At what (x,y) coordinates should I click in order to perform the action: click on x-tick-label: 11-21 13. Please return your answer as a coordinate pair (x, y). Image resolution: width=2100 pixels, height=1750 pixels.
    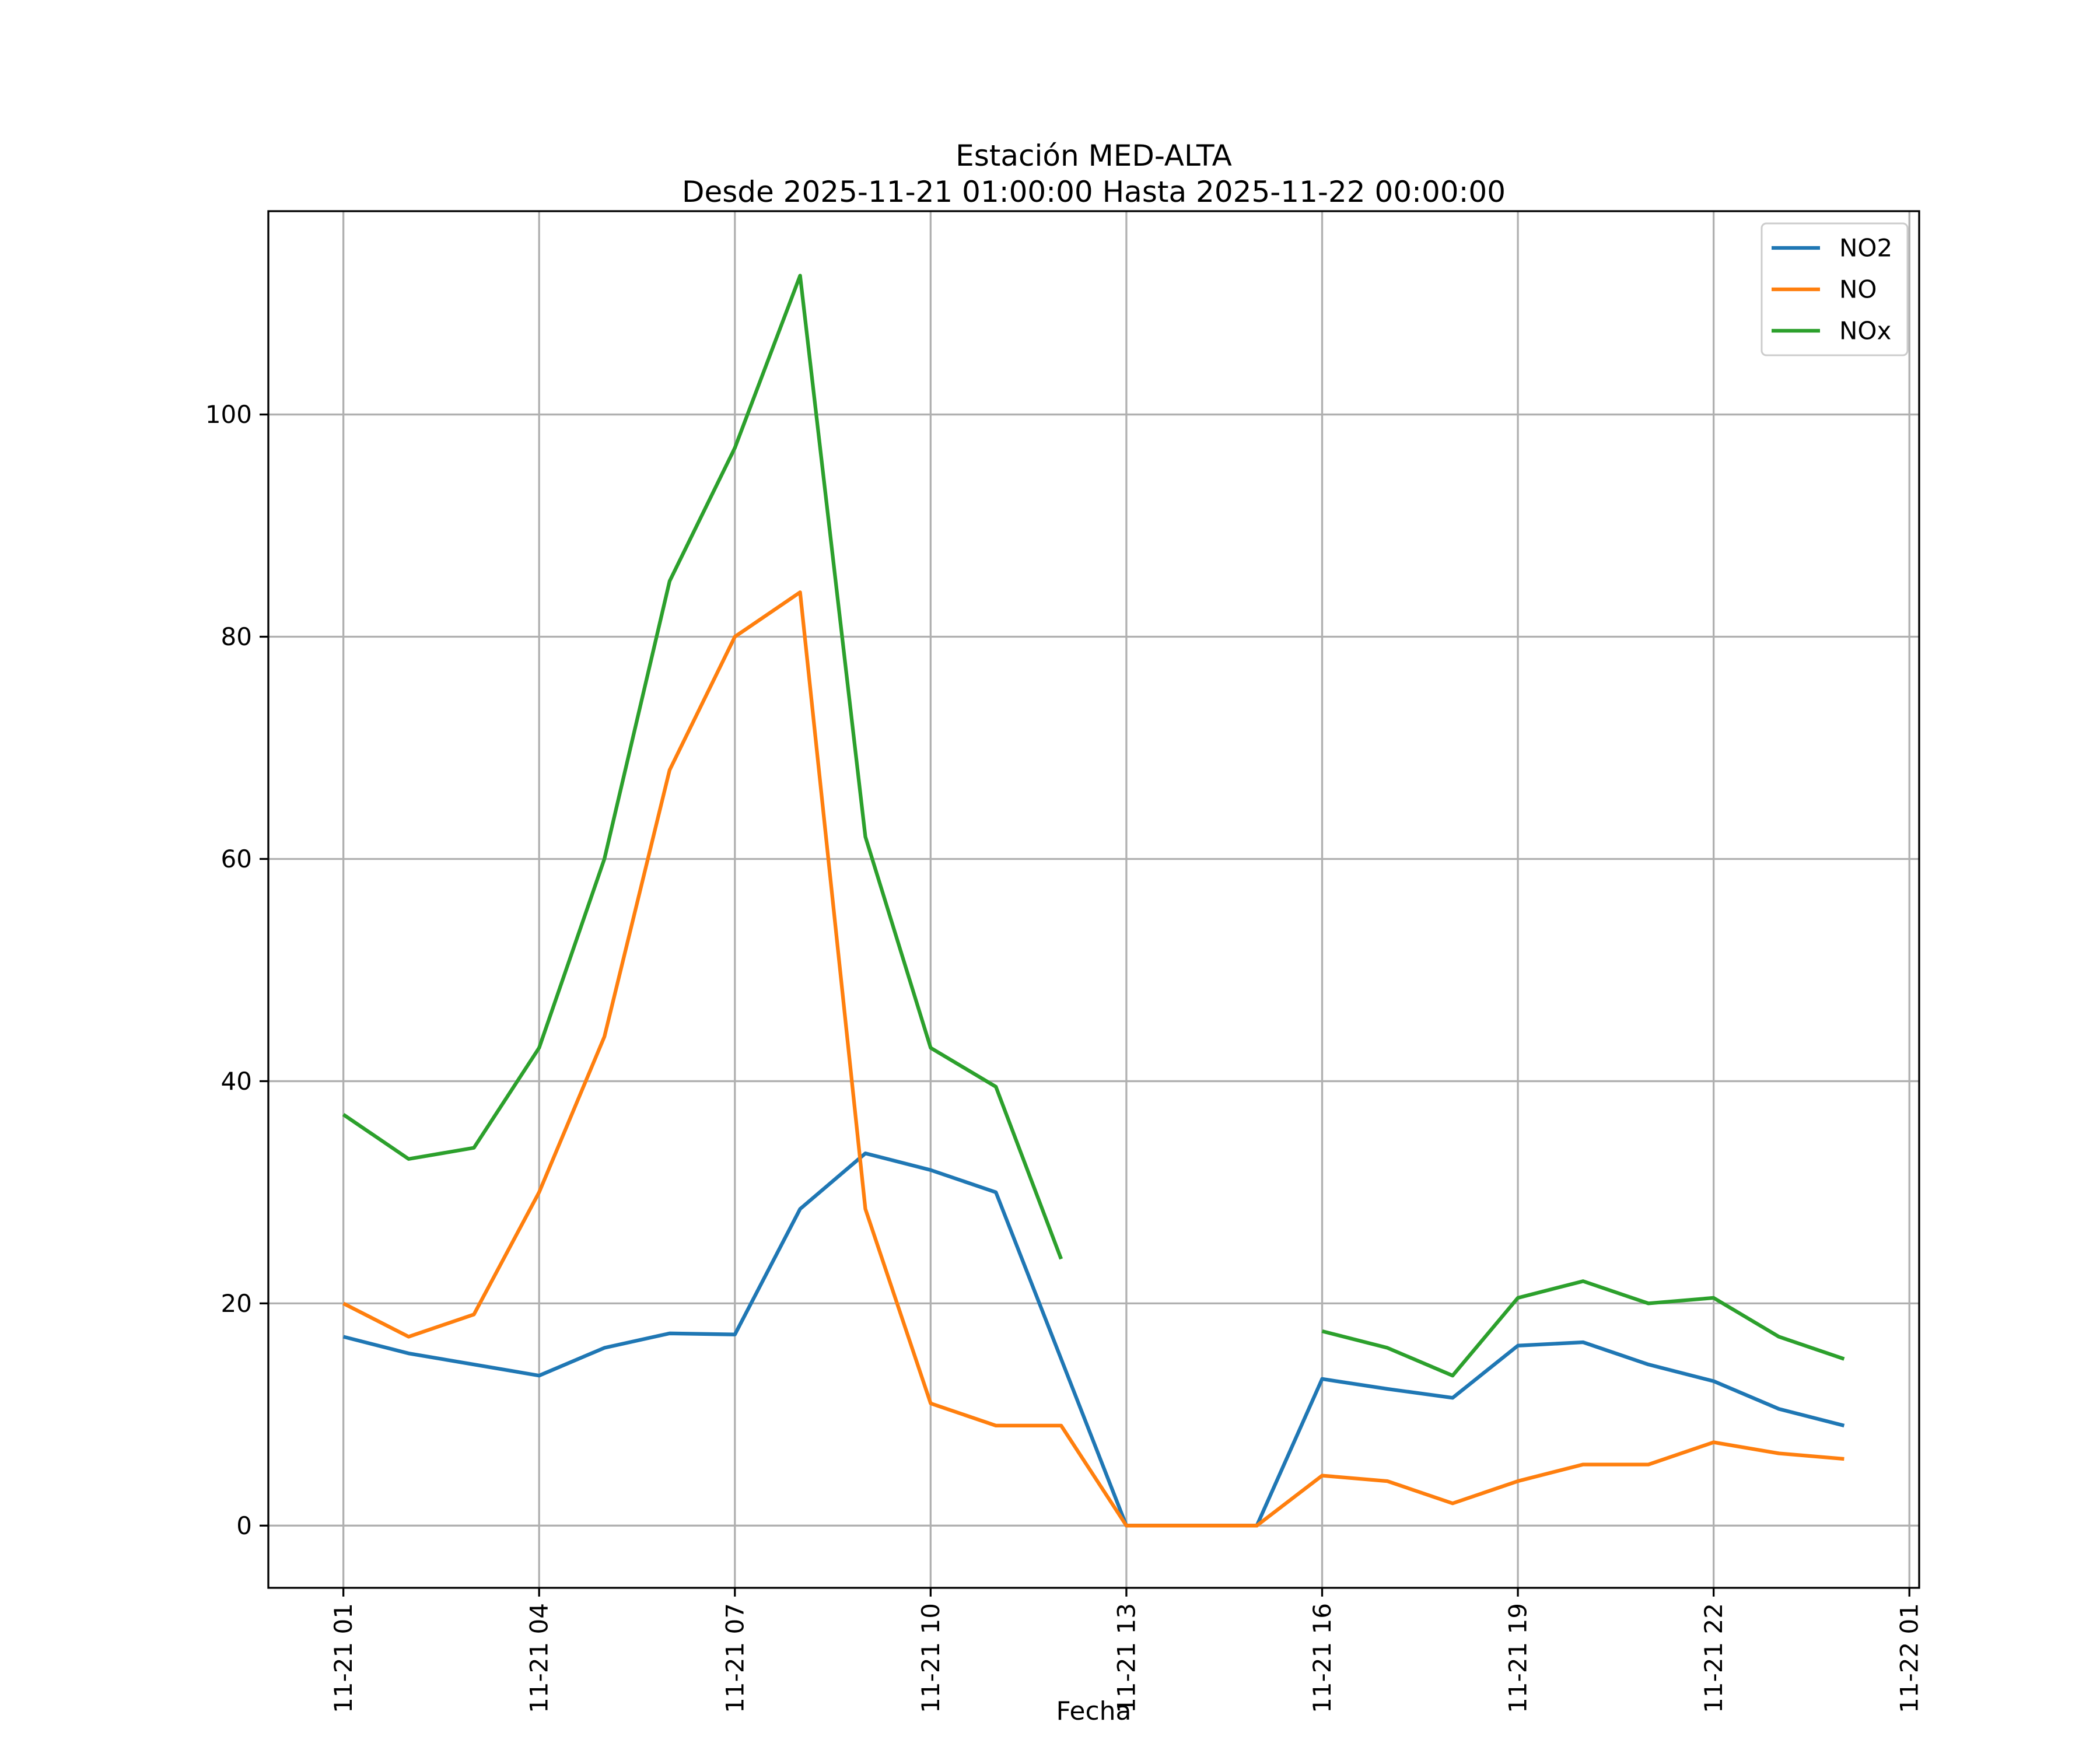
    Looking at the image, I should click on (1126, 1658).